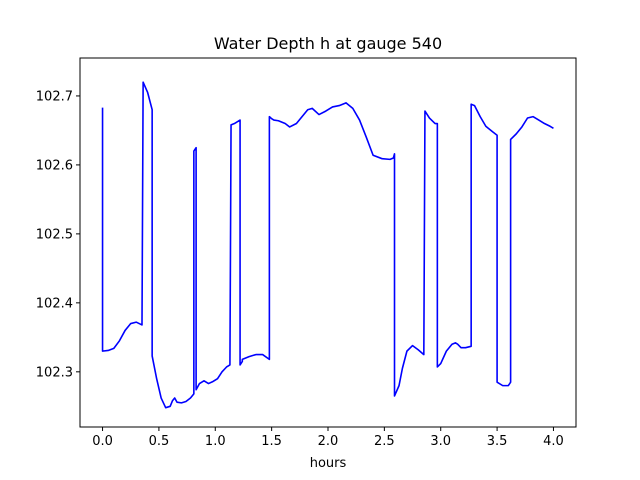 This screenshot has width=640, height=480. What do you see at coordinates (54, 96) in the screenshot?
I see `y-tick-label: 102.7` at bounding box center [54, 96].